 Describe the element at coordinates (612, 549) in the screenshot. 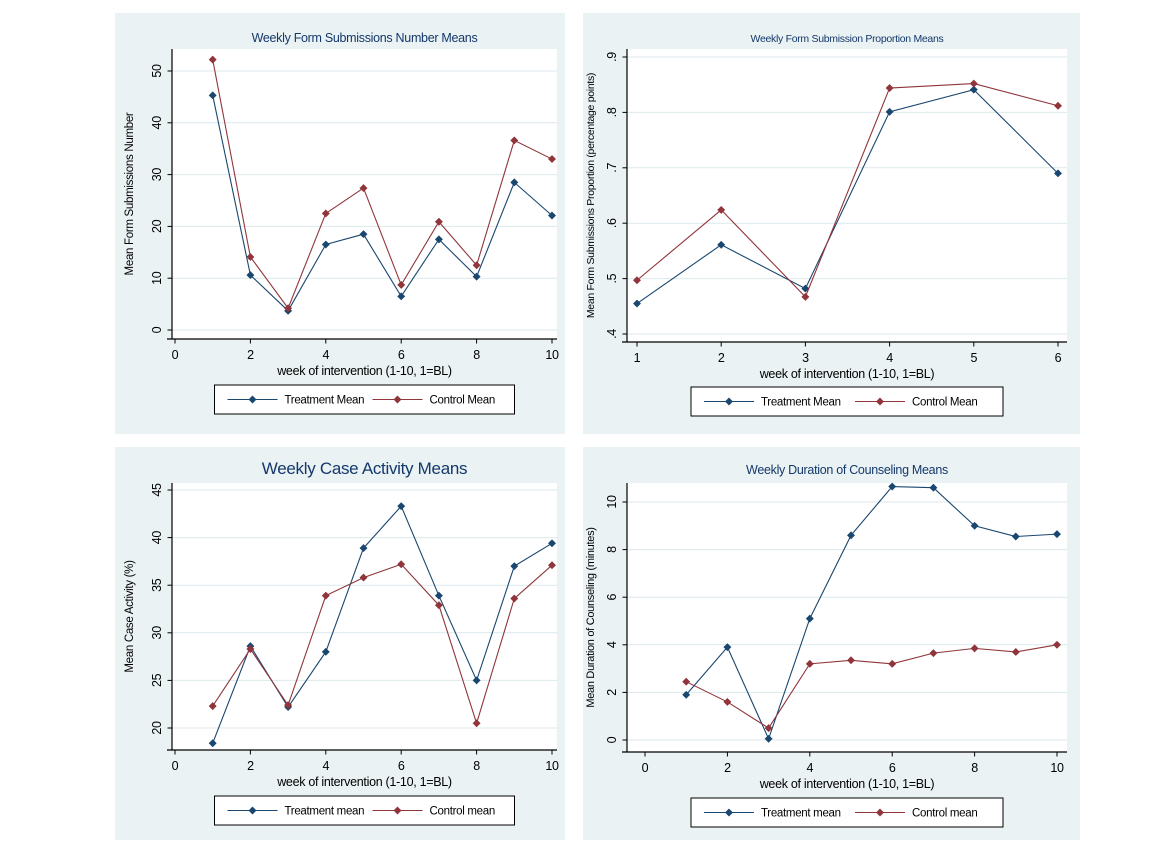

I see `y-tick-label: 8` at that location.